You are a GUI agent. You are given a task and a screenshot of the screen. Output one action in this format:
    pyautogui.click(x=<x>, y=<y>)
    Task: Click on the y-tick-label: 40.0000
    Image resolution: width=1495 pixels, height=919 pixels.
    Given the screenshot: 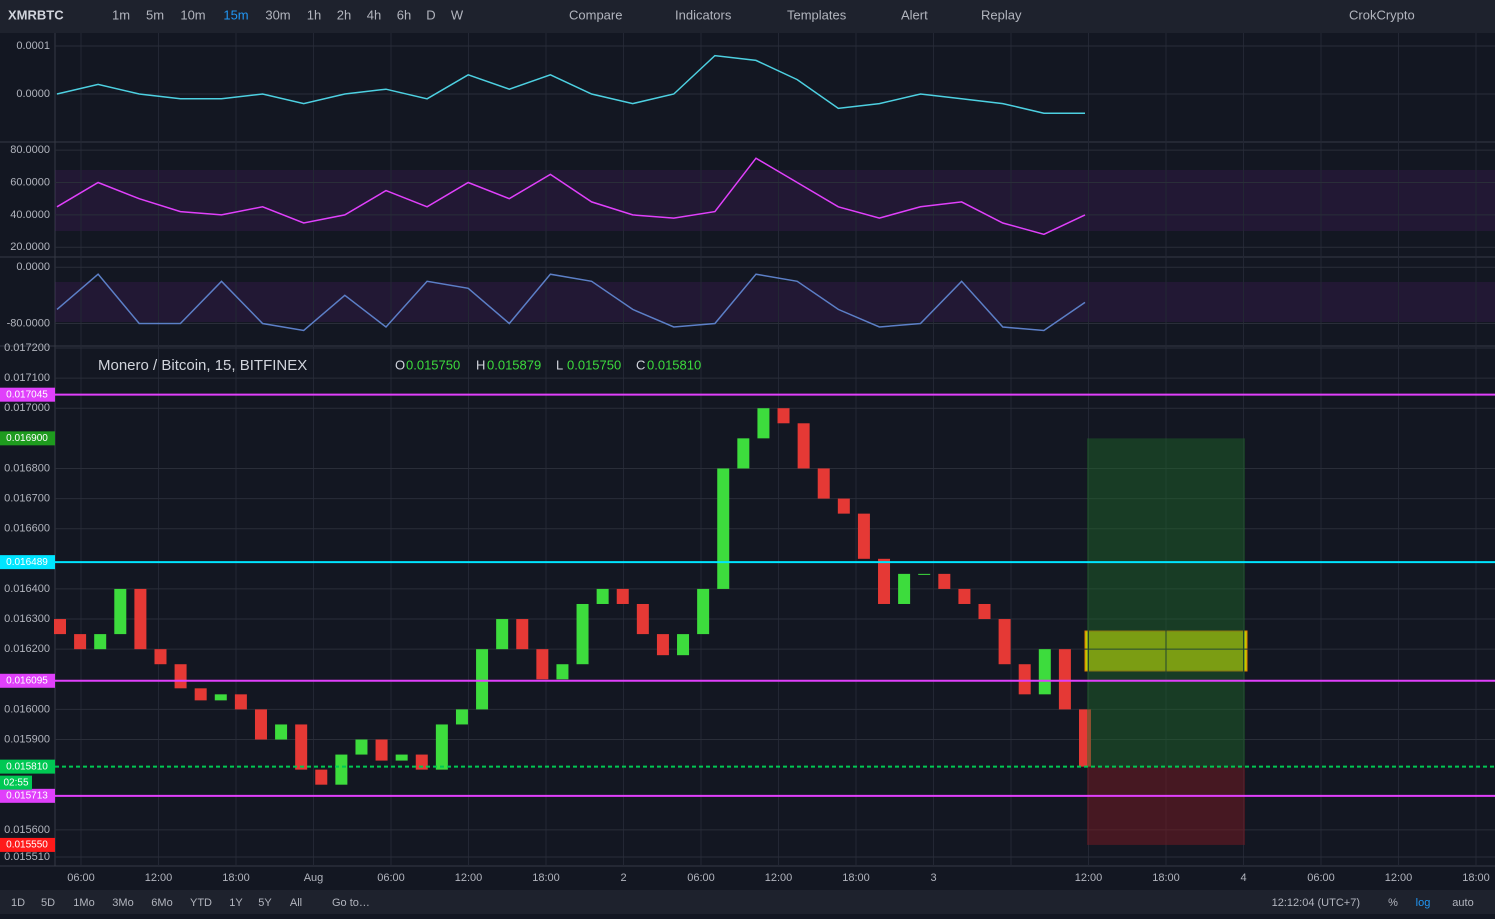 What is the action you would take?
    pyautogui.click(x=30, y=215)
    